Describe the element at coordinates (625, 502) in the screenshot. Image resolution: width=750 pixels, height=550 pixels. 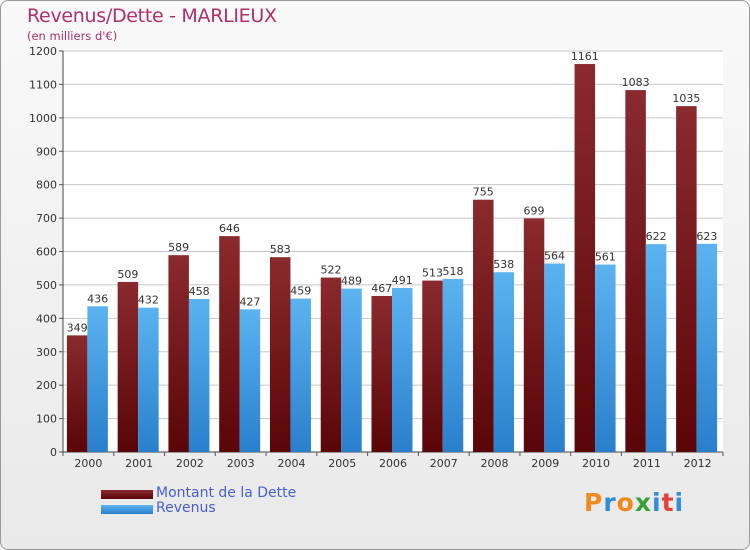
I see `logo-letter: o` at that location.